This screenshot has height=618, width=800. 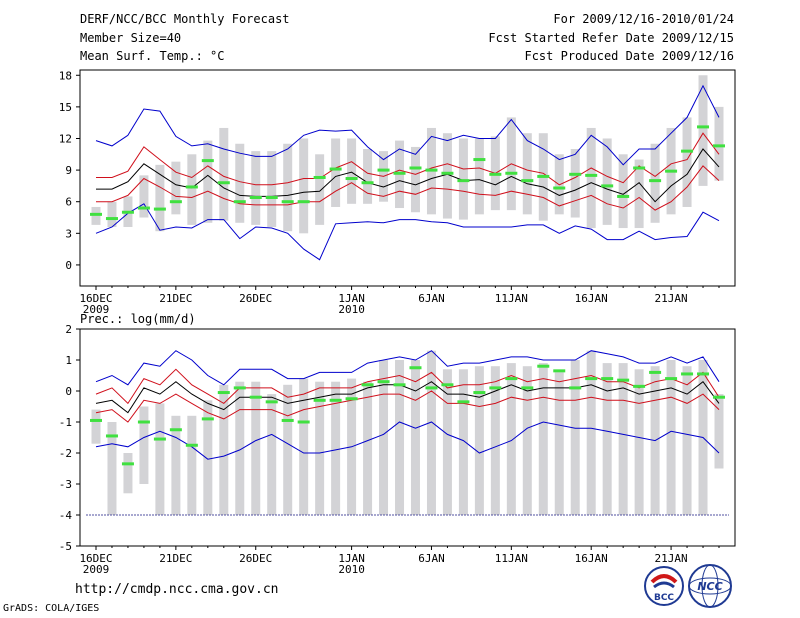 What do you see at coordinates (138, 319) in the screenshot?
I see `precip-panel-title: Prec.: log(mm/d)` at bounding box center [138, 319].